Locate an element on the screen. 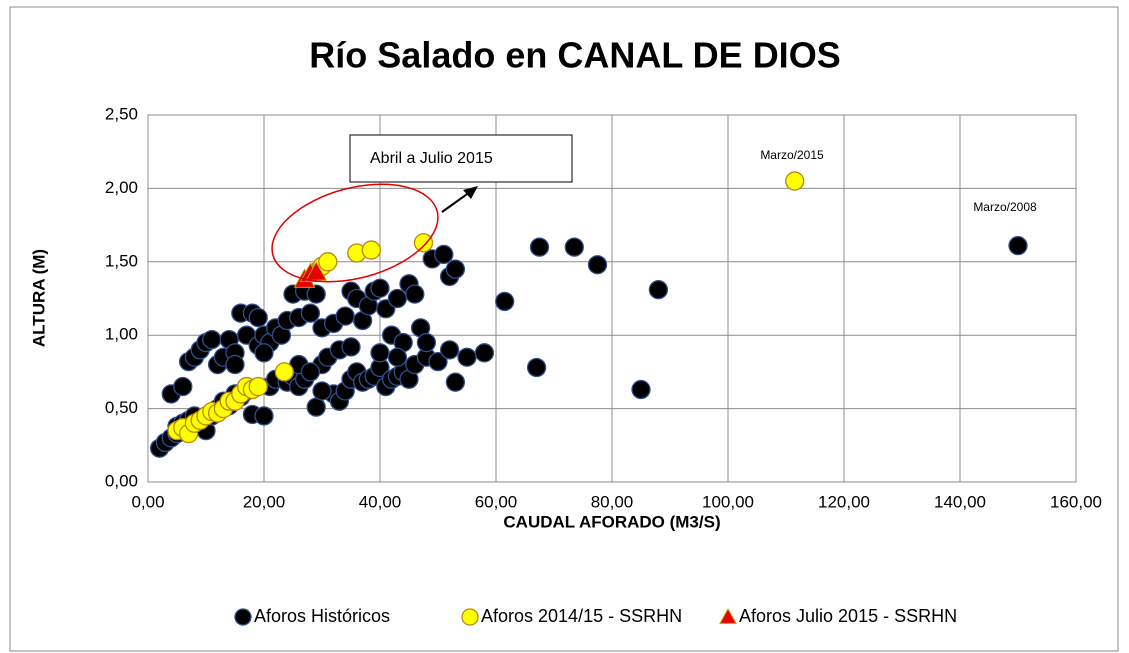  legend-label: Aforos 2014/15 - SSRHN is located at coordinates (581, 616).